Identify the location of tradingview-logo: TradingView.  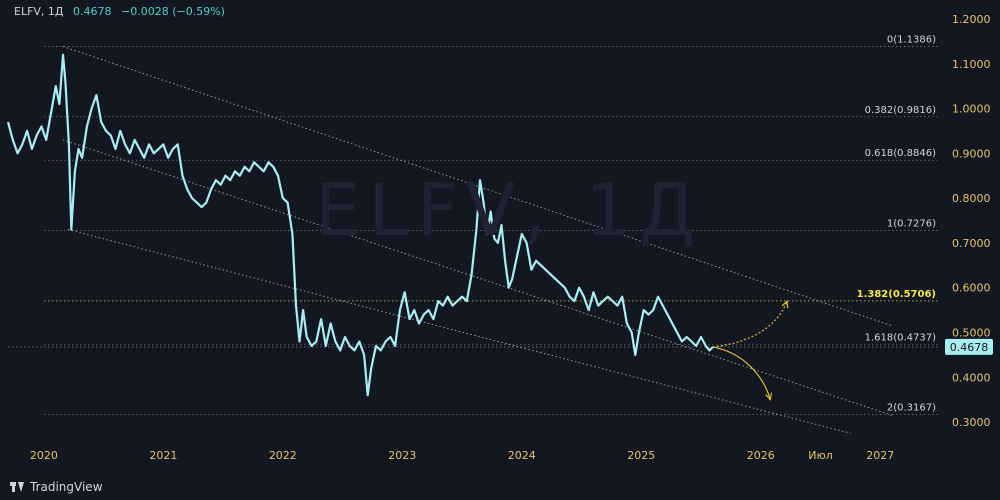
(56, 487).